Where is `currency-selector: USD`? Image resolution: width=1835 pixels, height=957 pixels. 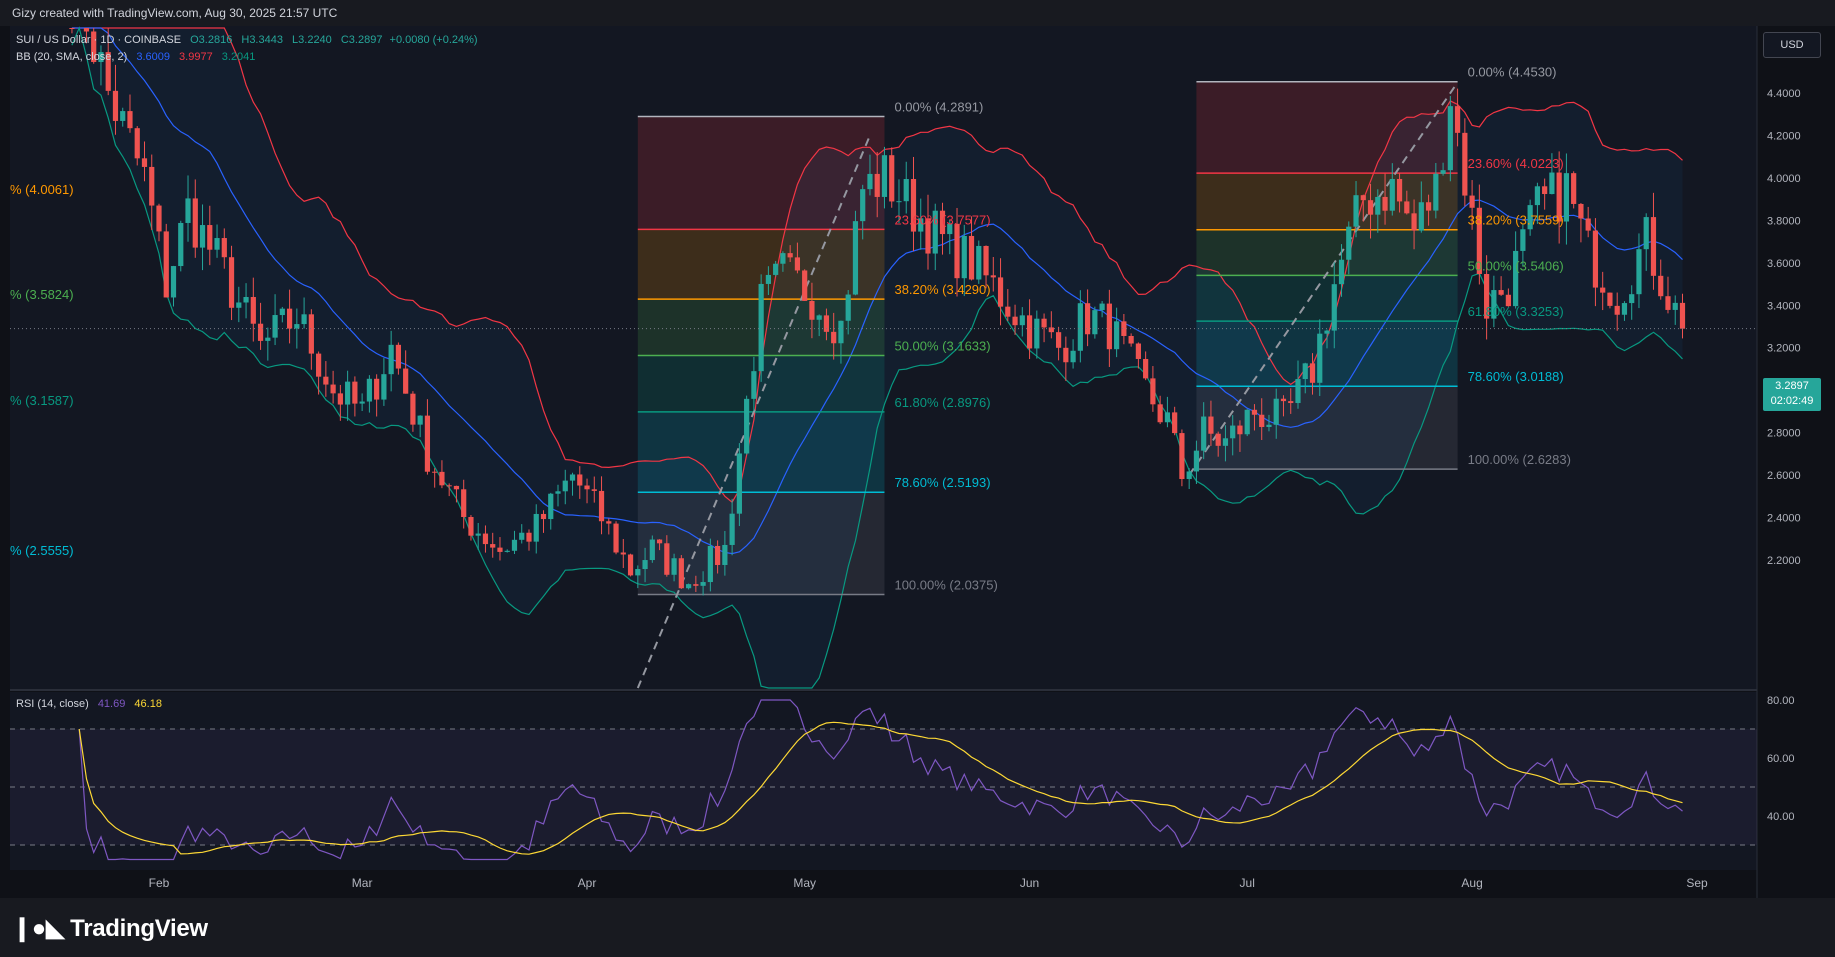 currency-selector: USD is located at coordinates (1792, 45).